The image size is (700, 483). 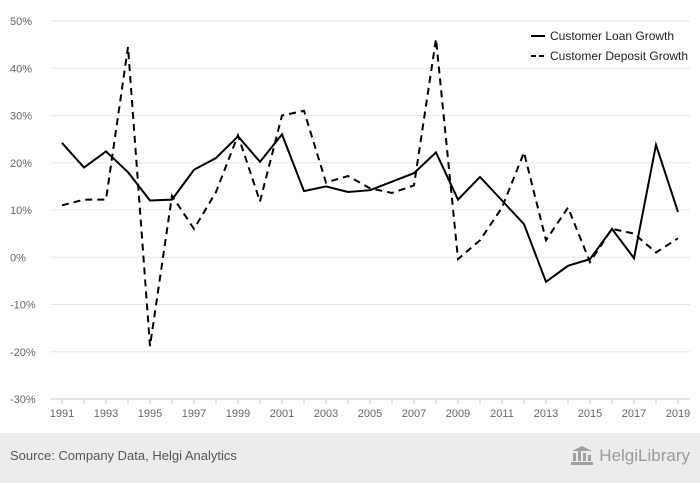 What do you see at coordinates (634, 414) in the screenshot?
I see `x-tick-label: 2017` at bounding box center [634, 414].